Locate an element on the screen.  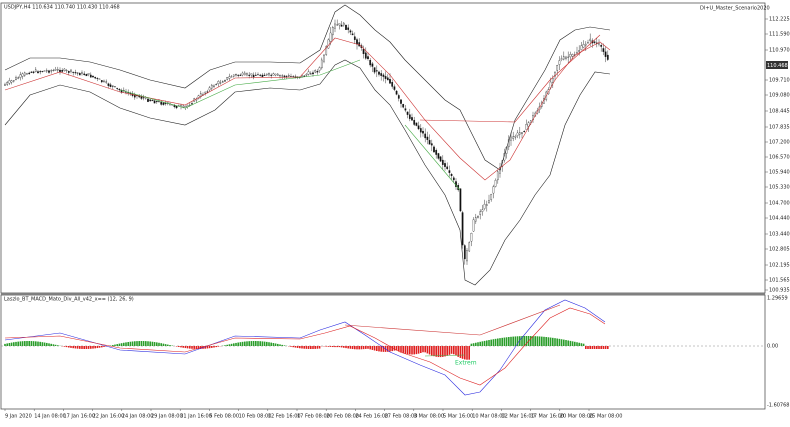
price-label: 109.080 is located at coordinates (779, 96).